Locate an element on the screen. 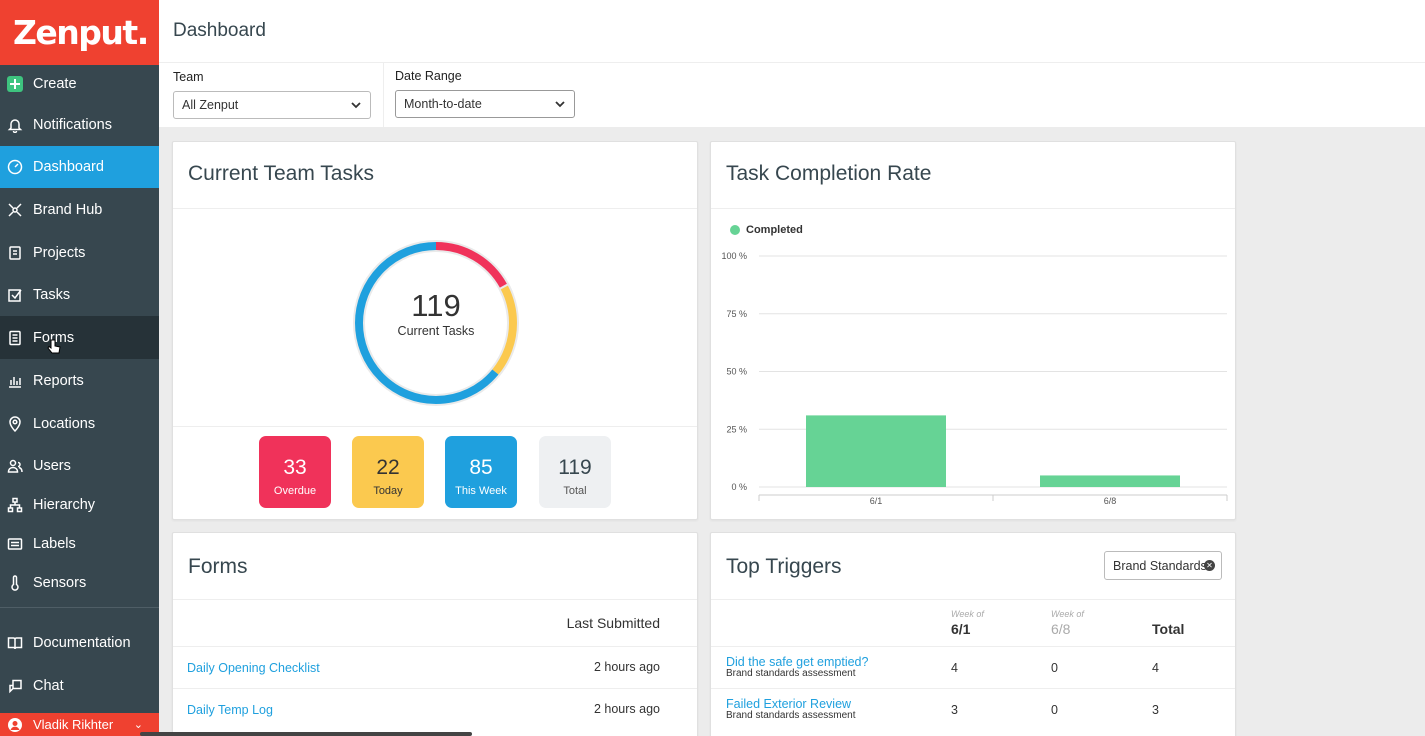  trigger-filter-chip: Brand Standards ✕ is located at coordinates (1163, 565).